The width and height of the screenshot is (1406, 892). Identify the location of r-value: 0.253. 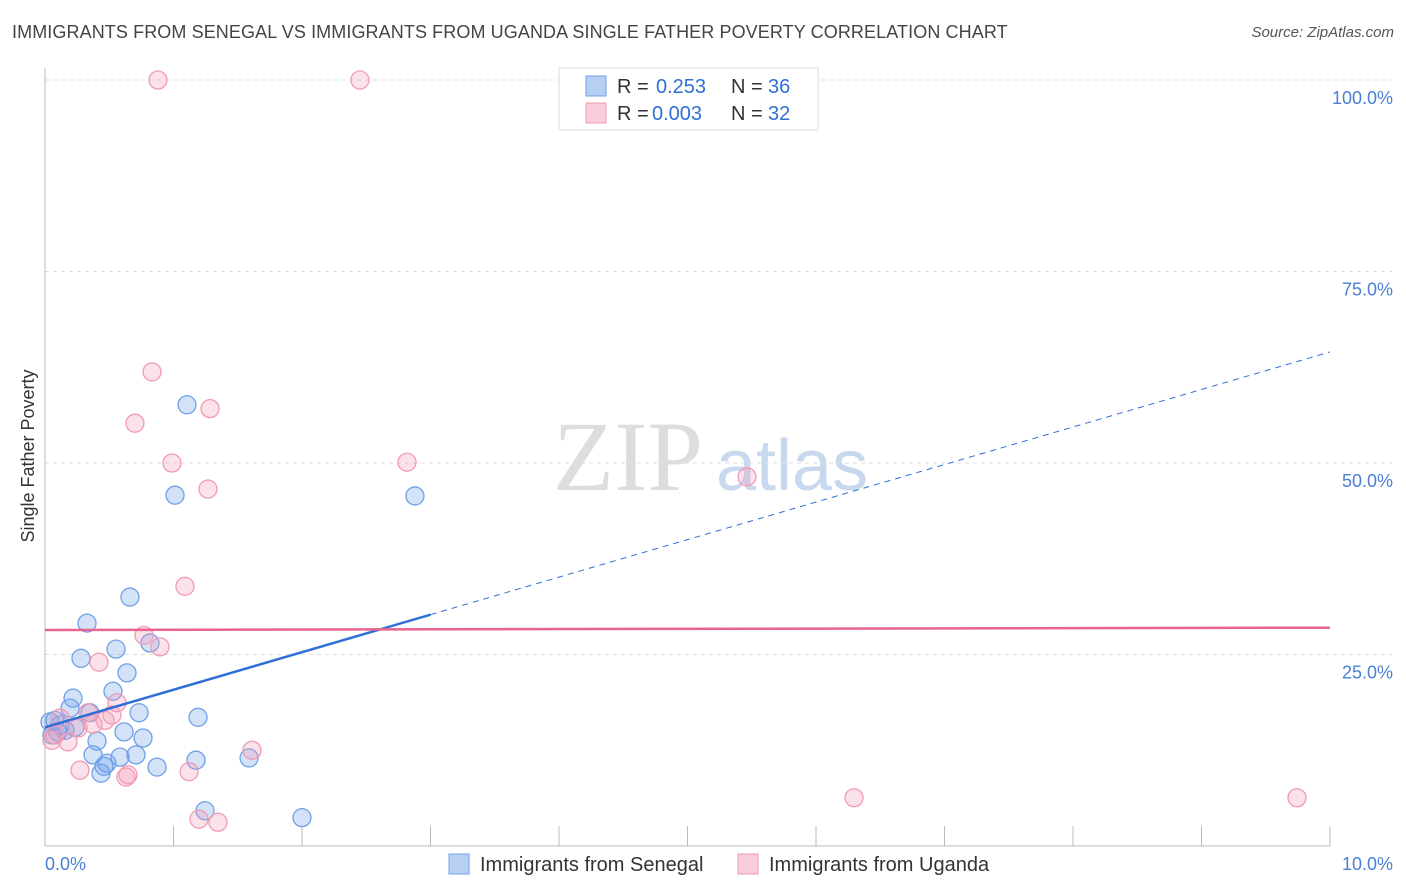
(681, 87).